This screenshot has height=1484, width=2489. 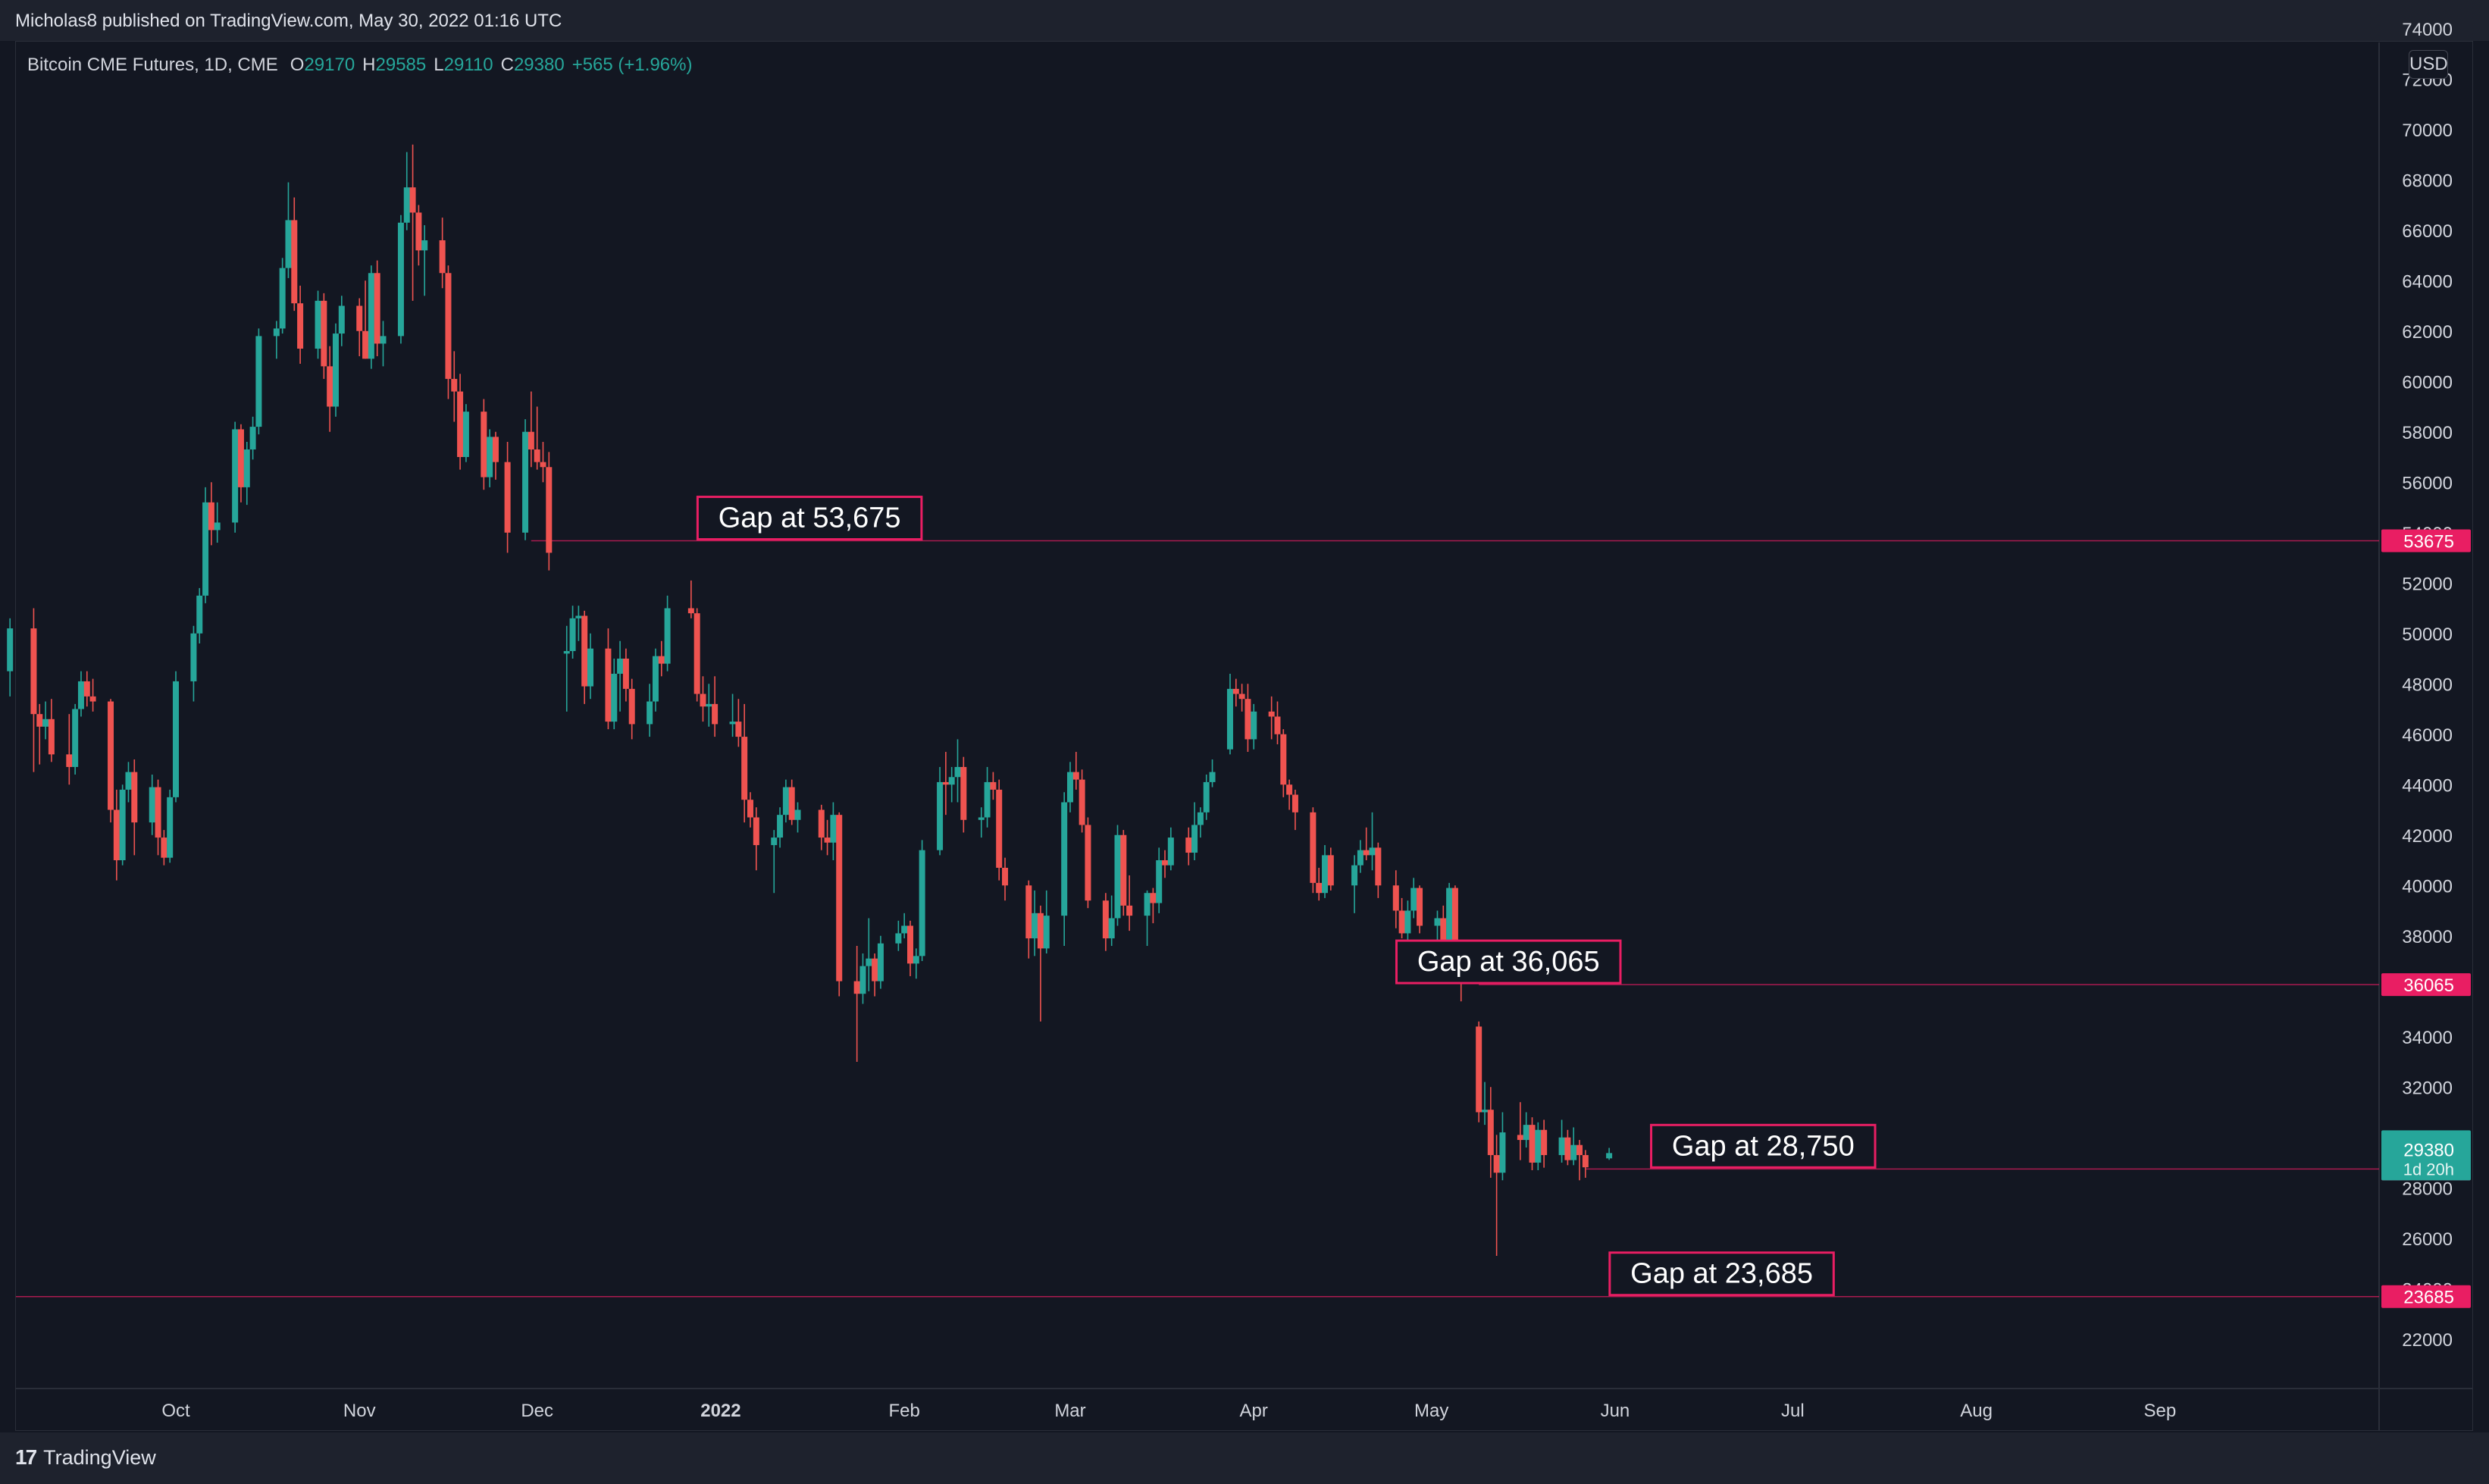 I want to click on price-tick-label: 74000, so click(x=2427, y=30).